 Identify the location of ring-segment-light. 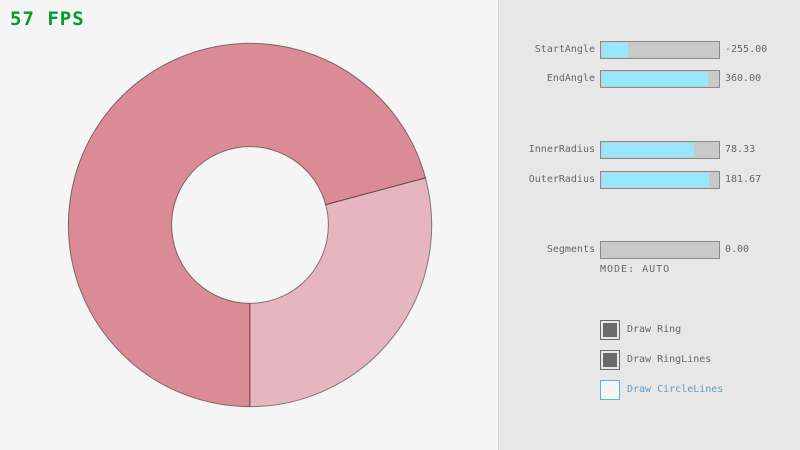
(341, 292).